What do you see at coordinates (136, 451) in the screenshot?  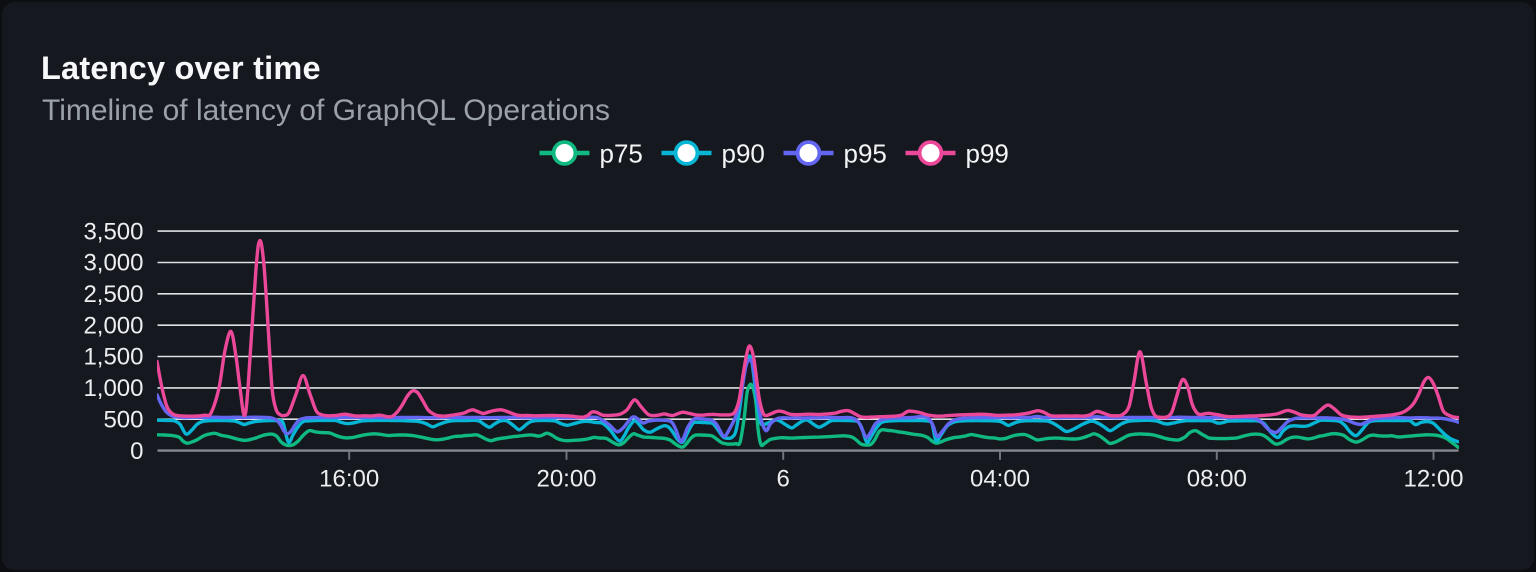 I see `svg-text: 0` at bounding box center [136, 451].